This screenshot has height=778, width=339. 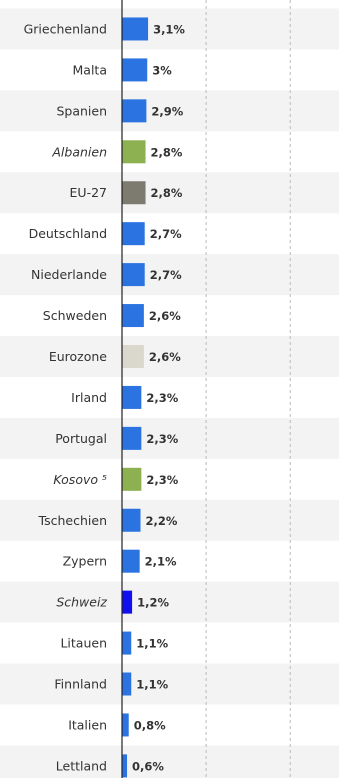 What do you see at coordinates (75, 315) in the screenshot?
I see `category-label: Schweden` at bounding box center [75, 315].